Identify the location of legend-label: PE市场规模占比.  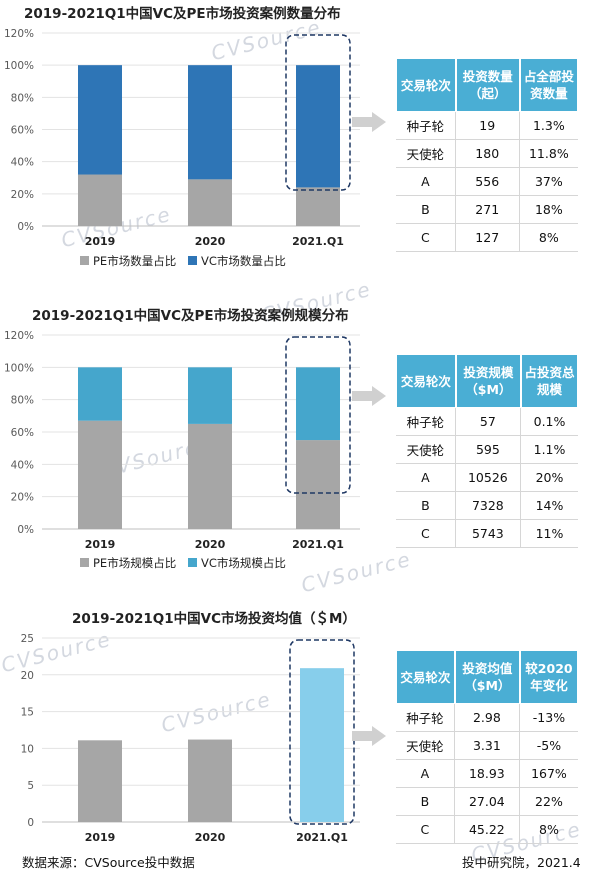
(134, 563).